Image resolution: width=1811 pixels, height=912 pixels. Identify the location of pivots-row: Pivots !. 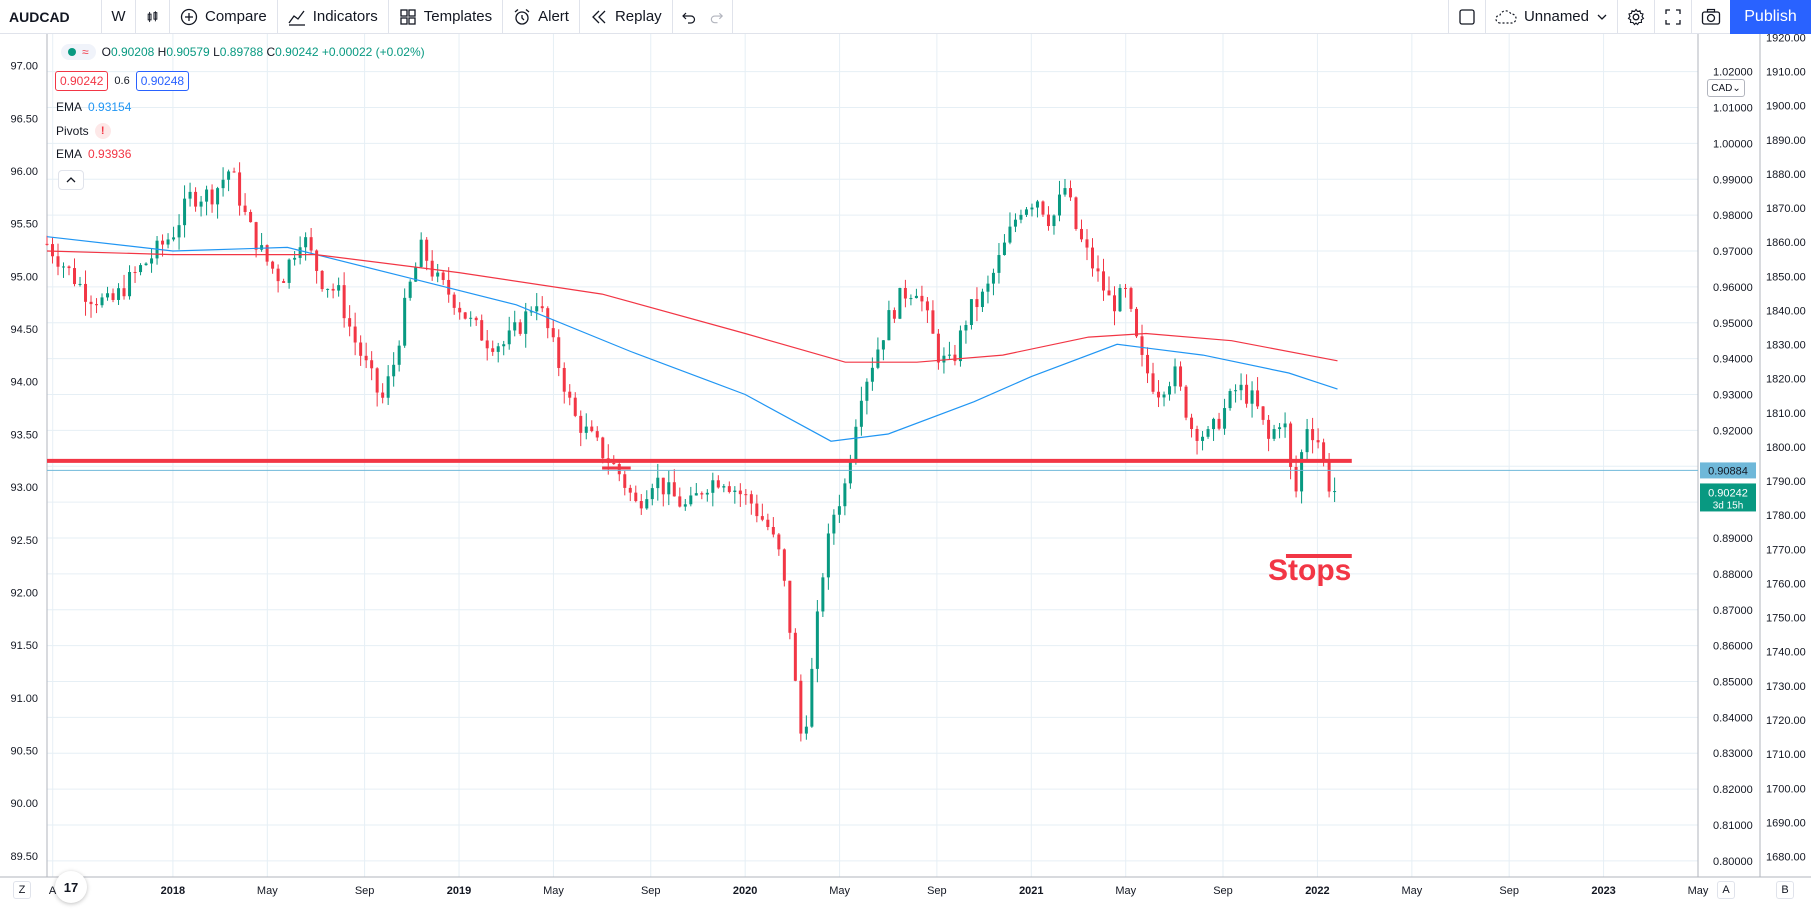
(83, 131).